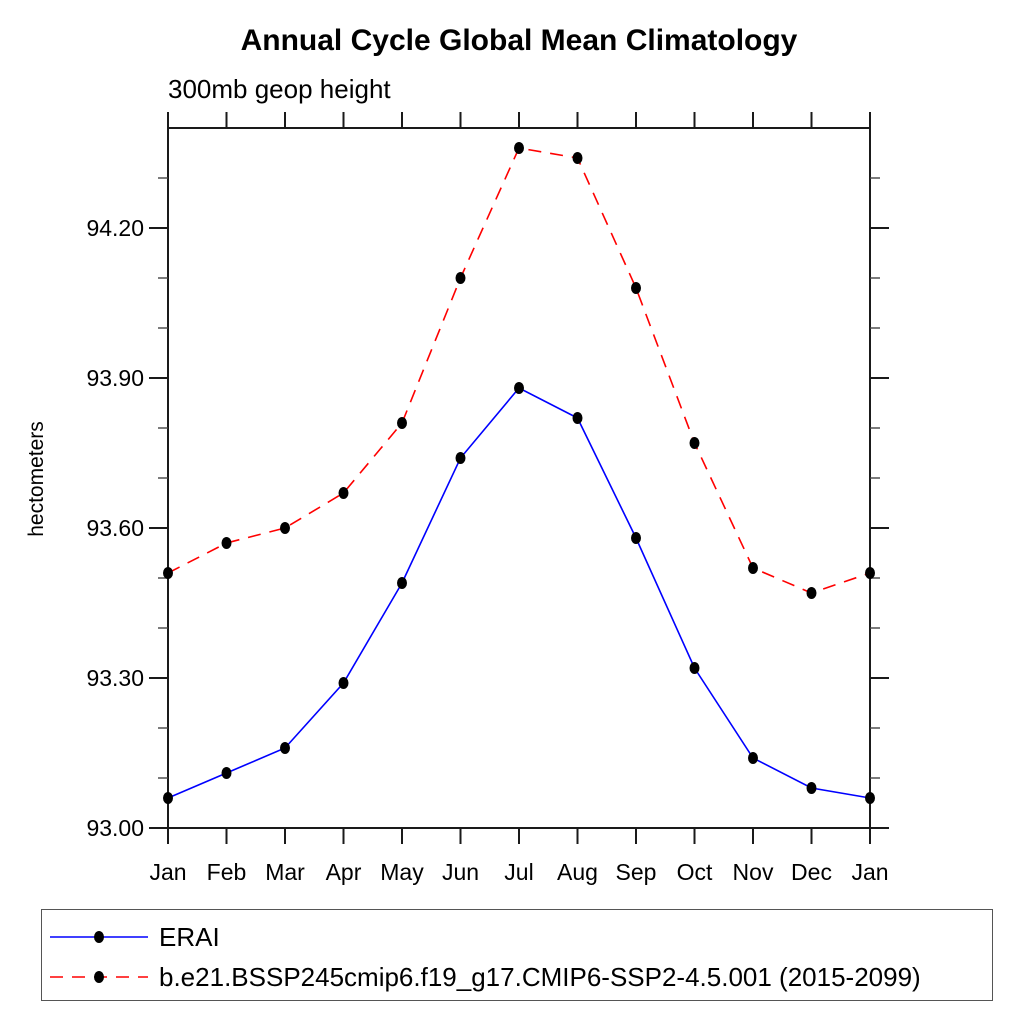 This screenshot has height=1024, width=1024. Describe the element at coordinates (115, 228) in the screenshot. I see `y-tick-label: 94.20` at that location.